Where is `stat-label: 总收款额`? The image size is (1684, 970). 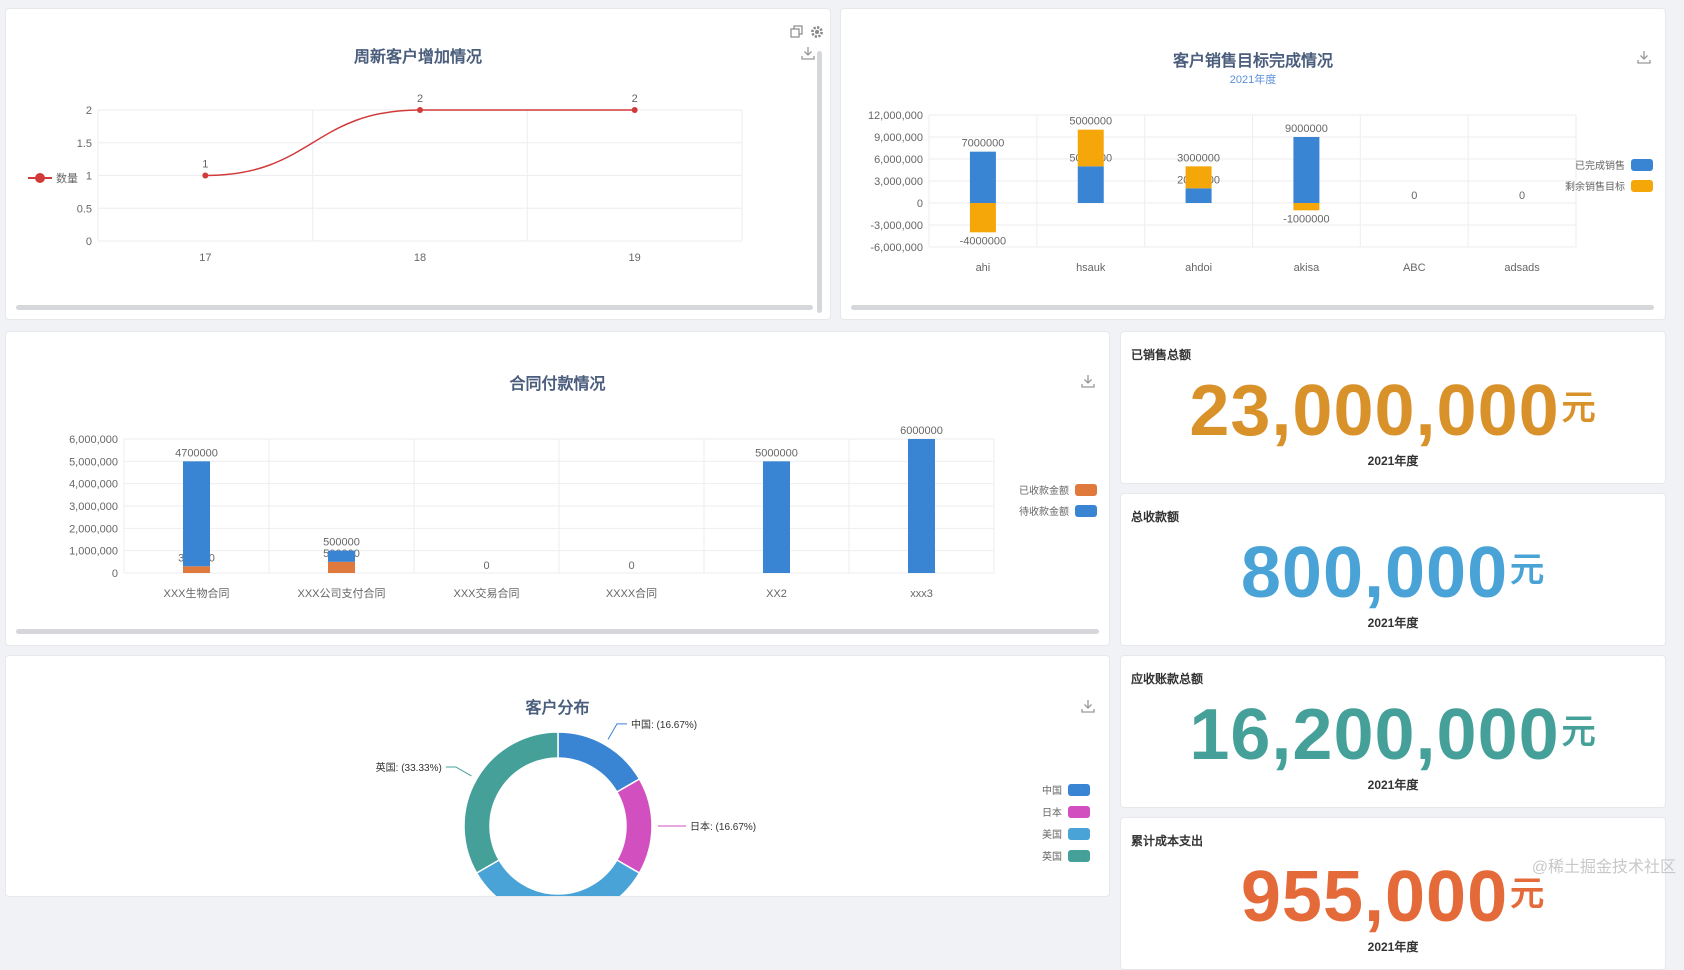
stat-label: 总收款额 is located at coordinates (1155, 516).